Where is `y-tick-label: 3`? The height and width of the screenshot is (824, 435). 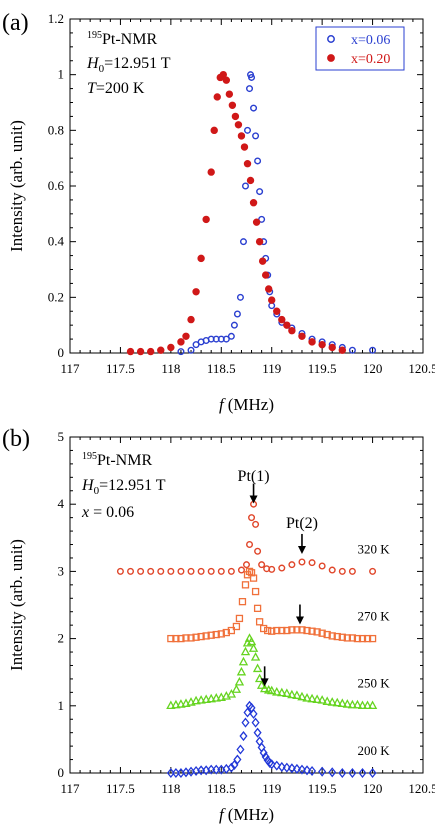 y-tick-label: 3 is located at coordinates (61, 570).